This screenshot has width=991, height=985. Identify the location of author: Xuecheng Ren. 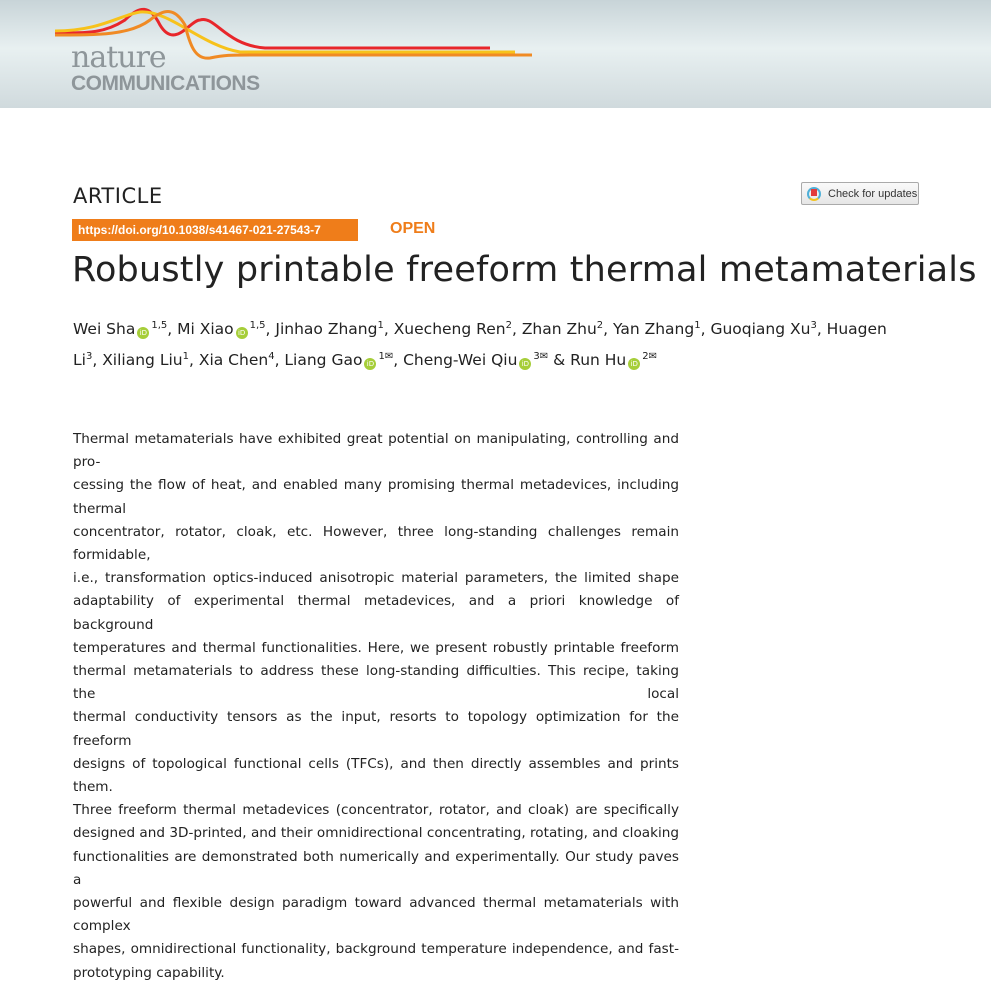
(449, 329).